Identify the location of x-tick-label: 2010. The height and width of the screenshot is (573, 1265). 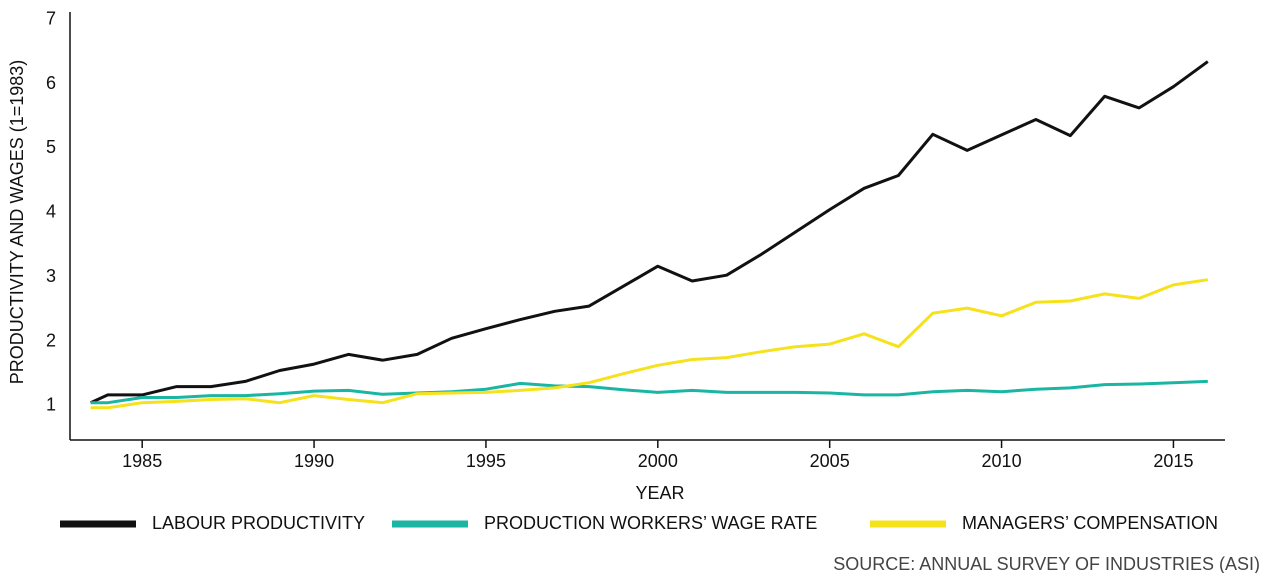
(1002, 461).